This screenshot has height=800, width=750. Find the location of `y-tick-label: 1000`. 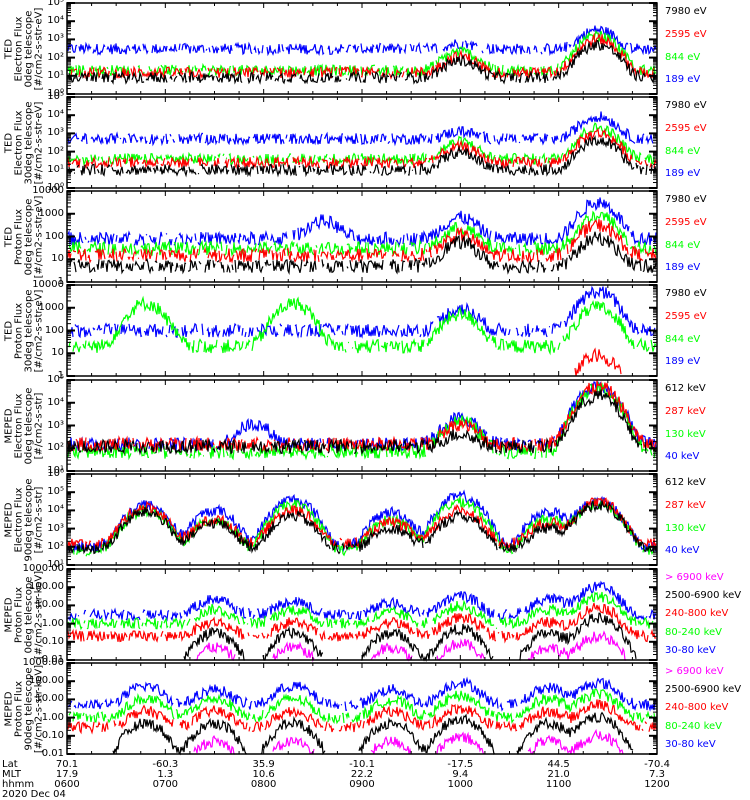

y-tick-label: 1000 is located at coordinates (51, 213).